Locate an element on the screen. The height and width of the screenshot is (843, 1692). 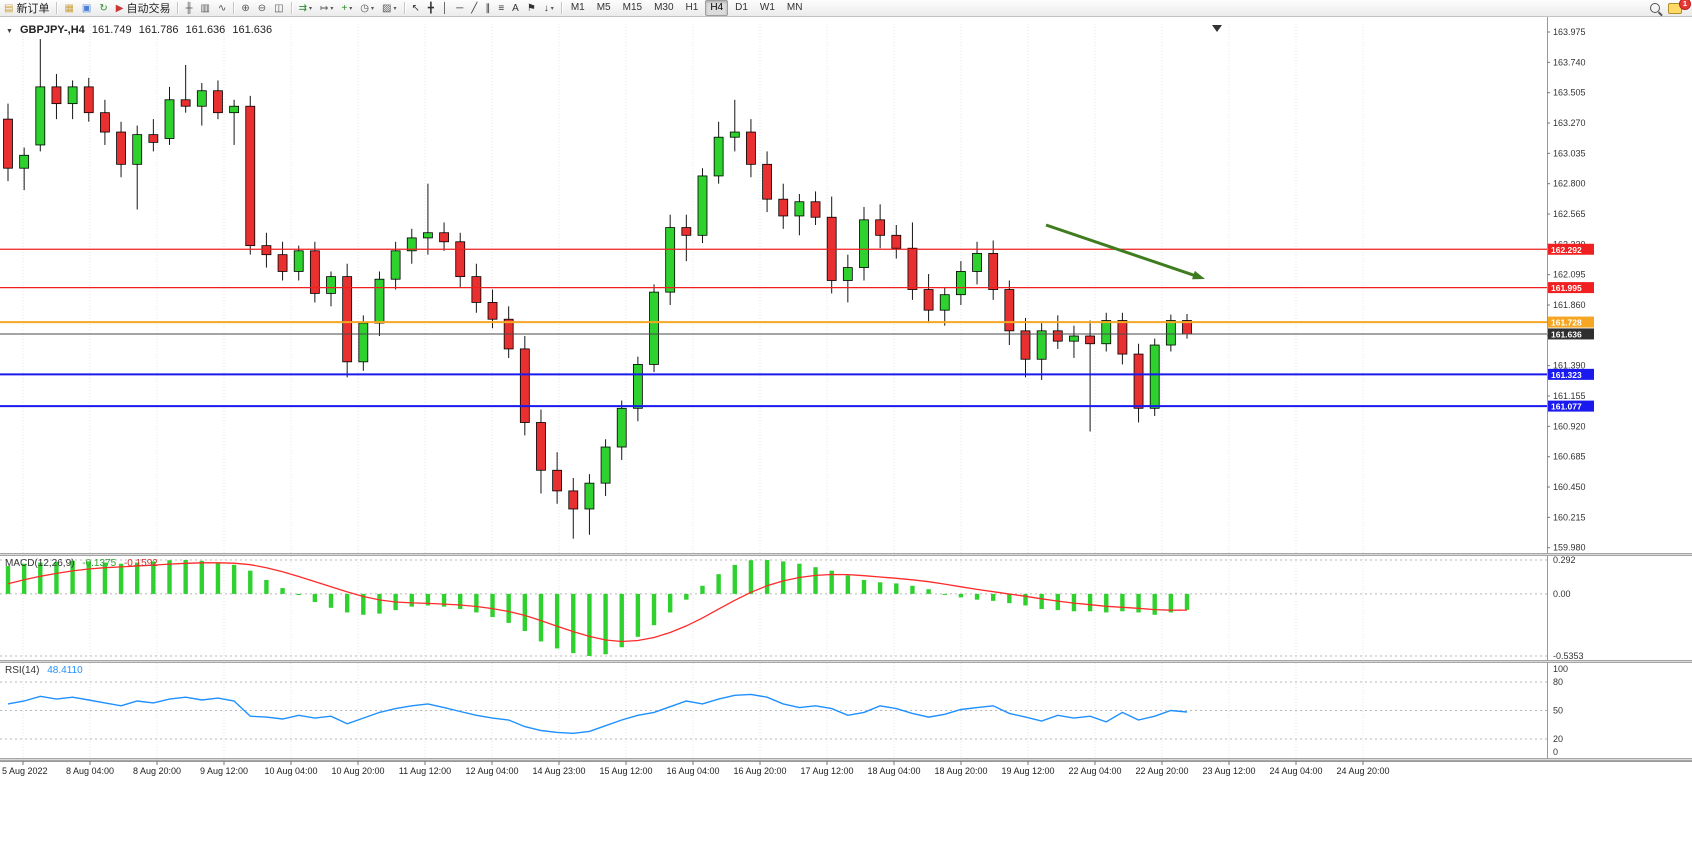
tile-windows-icon: ◫ is located at coordinates (279, 8).